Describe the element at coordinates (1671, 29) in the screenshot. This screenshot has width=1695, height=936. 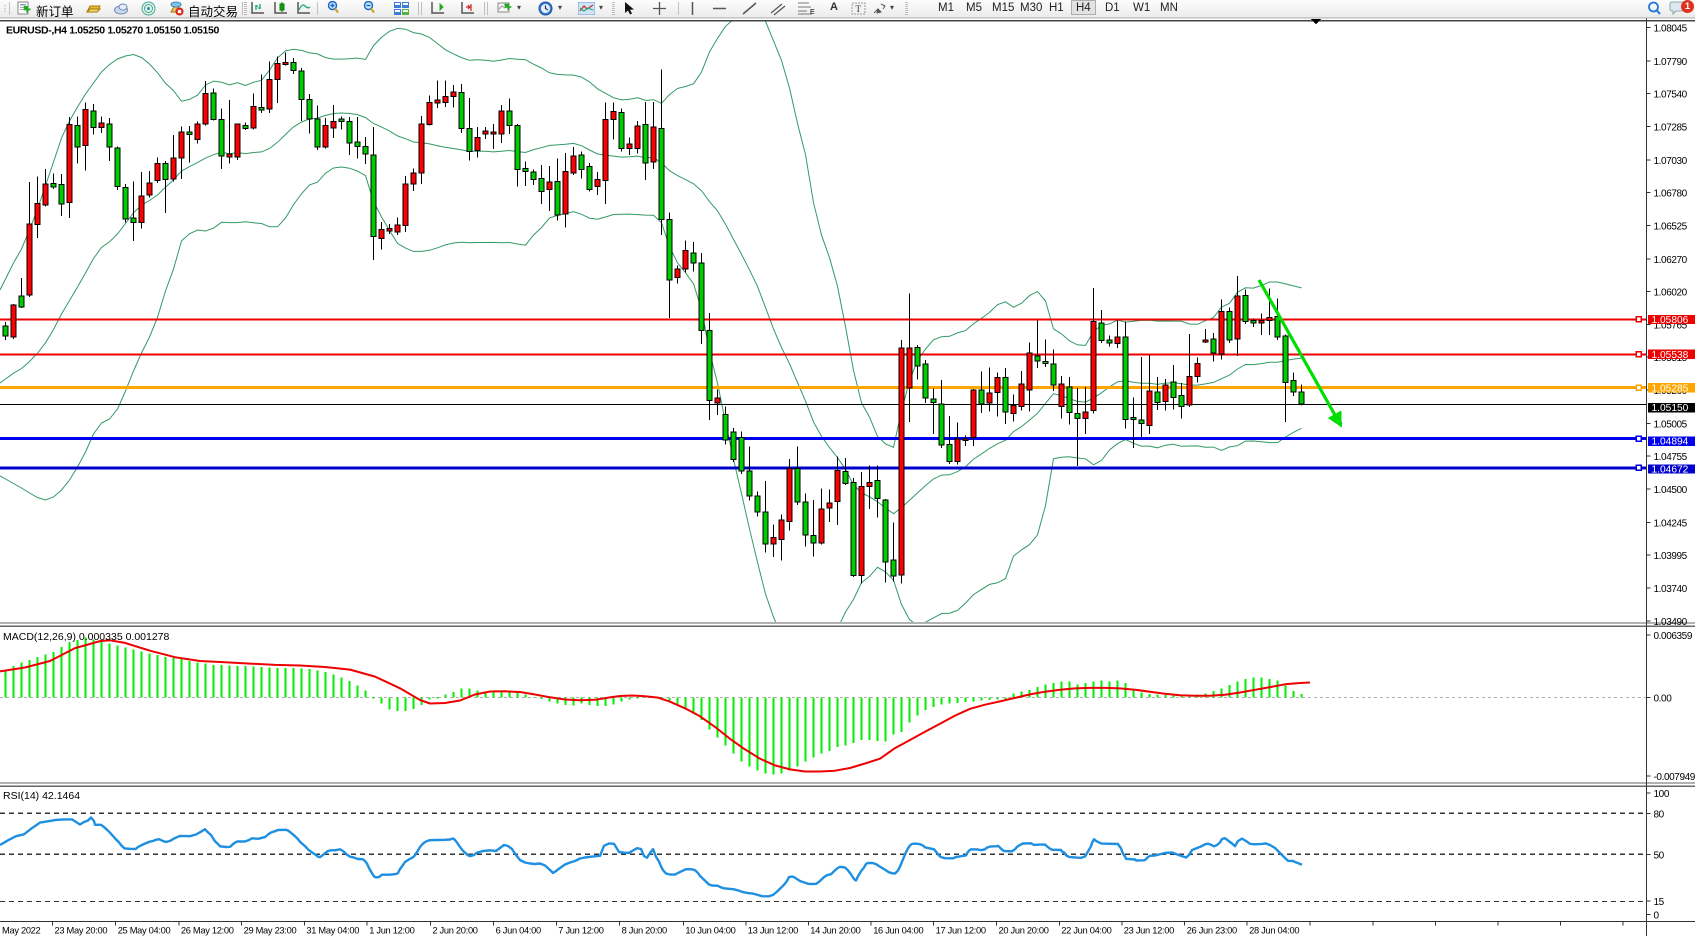
I see `svg-text: 1.08045` at that location.